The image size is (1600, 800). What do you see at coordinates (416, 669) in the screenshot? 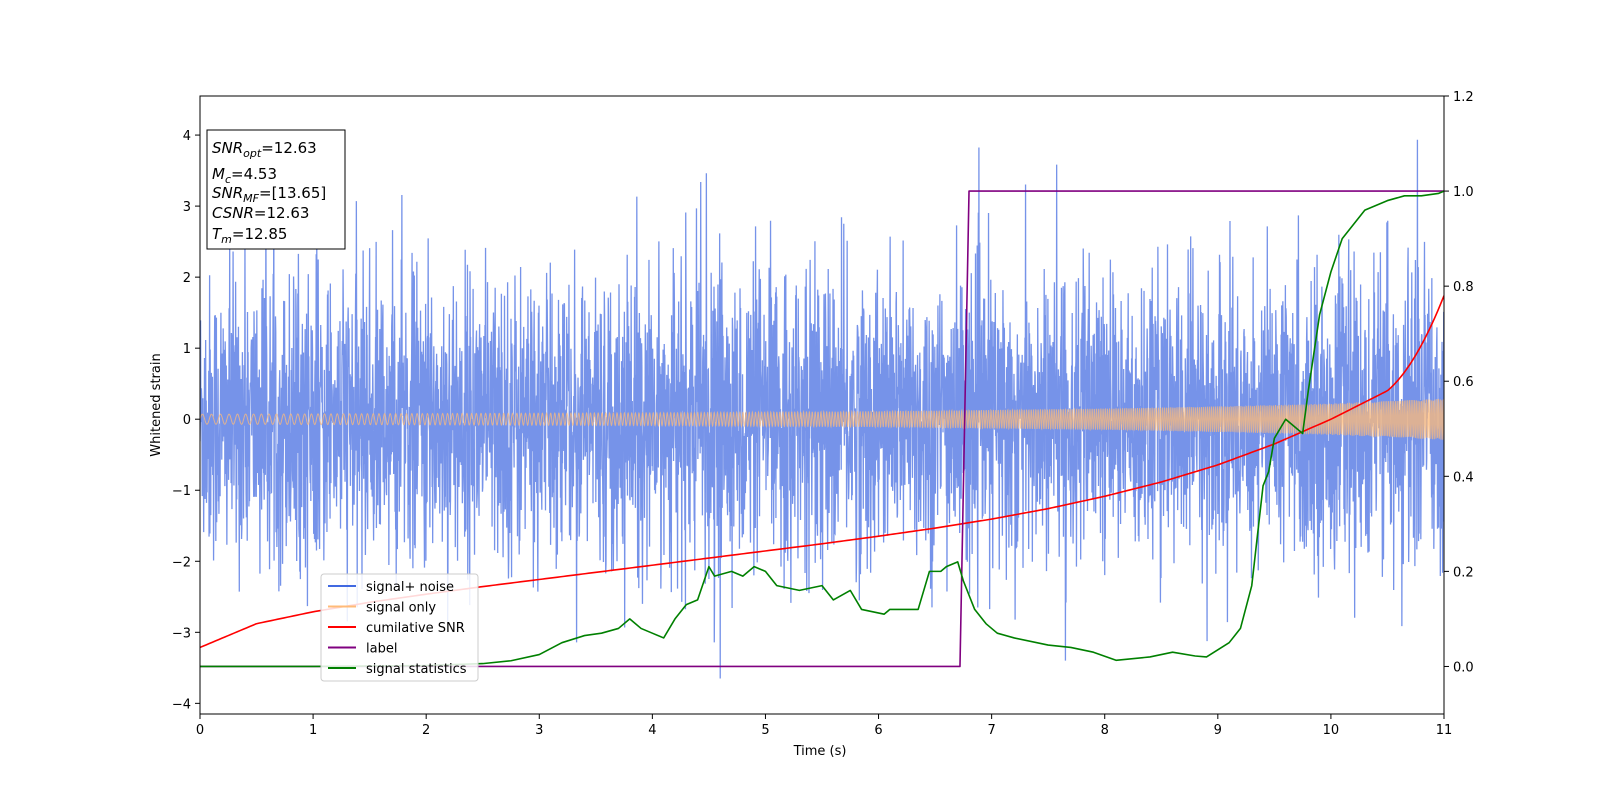
I see `legend-label: signal statistics` at bounding box center [416, 669].